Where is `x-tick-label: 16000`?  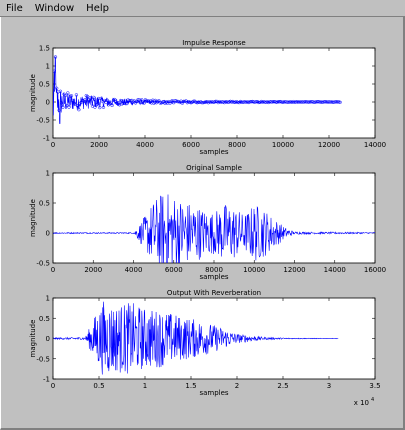 x-tick-label: 16000 is located at coordinates (375, 270).